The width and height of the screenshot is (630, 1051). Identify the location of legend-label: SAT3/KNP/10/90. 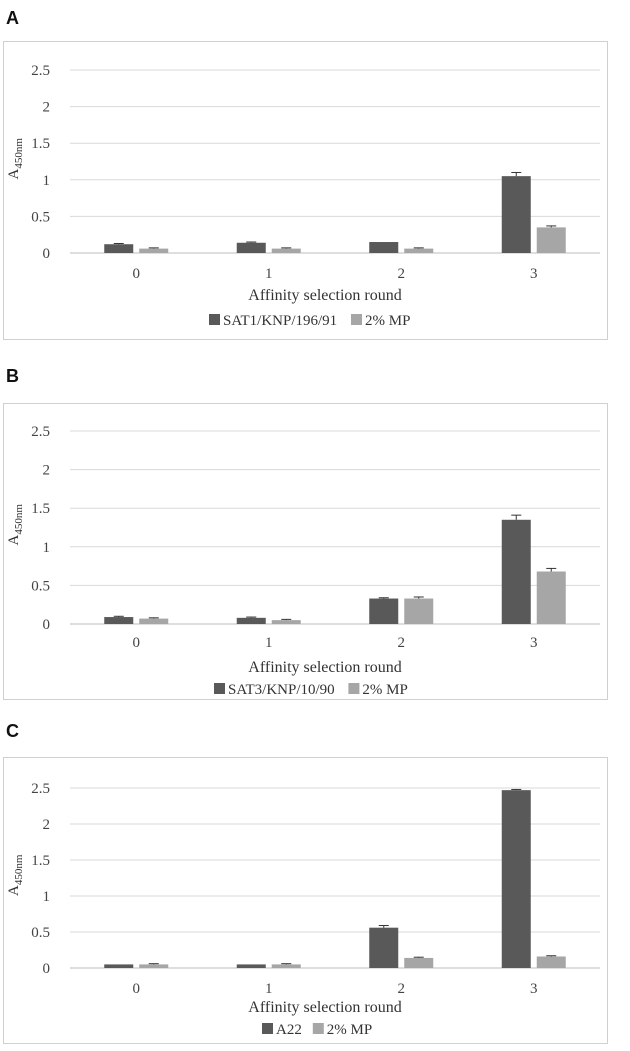
(281, 690).